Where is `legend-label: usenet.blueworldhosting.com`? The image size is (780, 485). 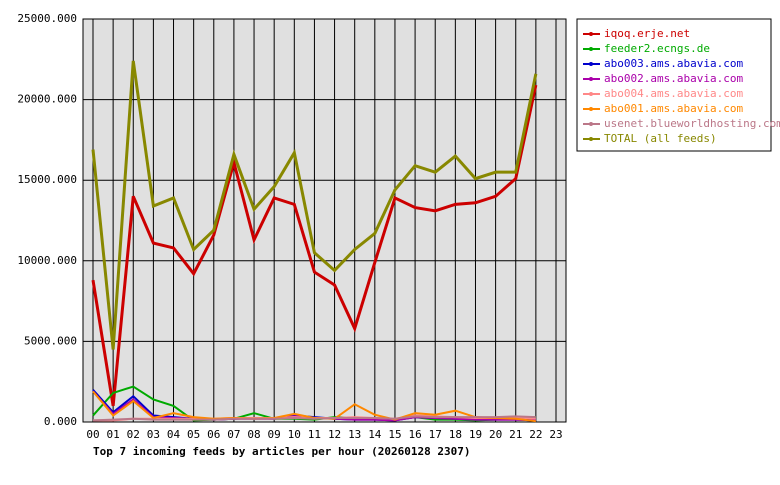
legend-label: usenet.blueworldhosting.com is located at coordinates (692, 123).